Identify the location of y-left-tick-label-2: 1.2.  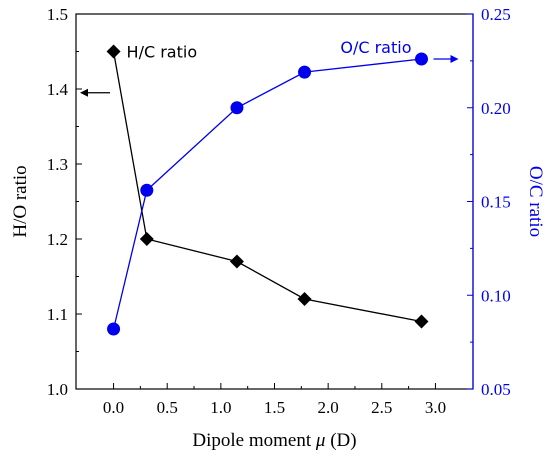
(57, 239).